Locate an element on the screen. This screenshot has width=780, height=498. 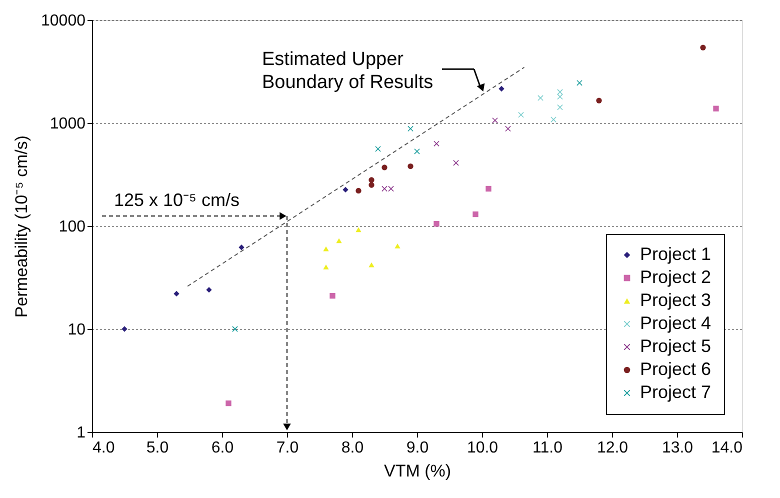
y-tick-label: 1000 is located at coordinates (68, 124).